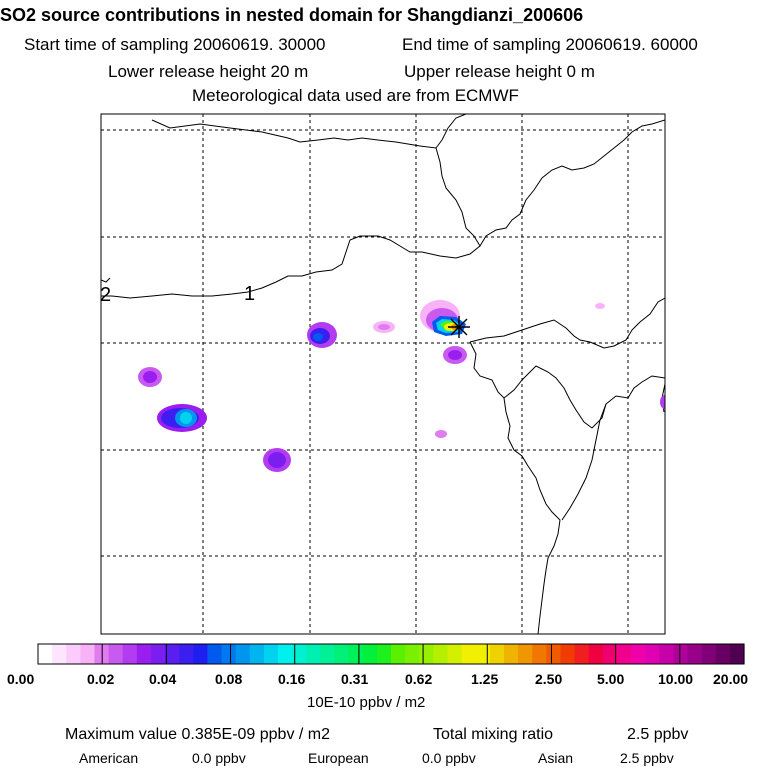 This screenshot has height=768, width=768. Describe the element at coordinates (611, 679) in the screenshot. I see `colorbar-tick-label: 5.00` at that location.